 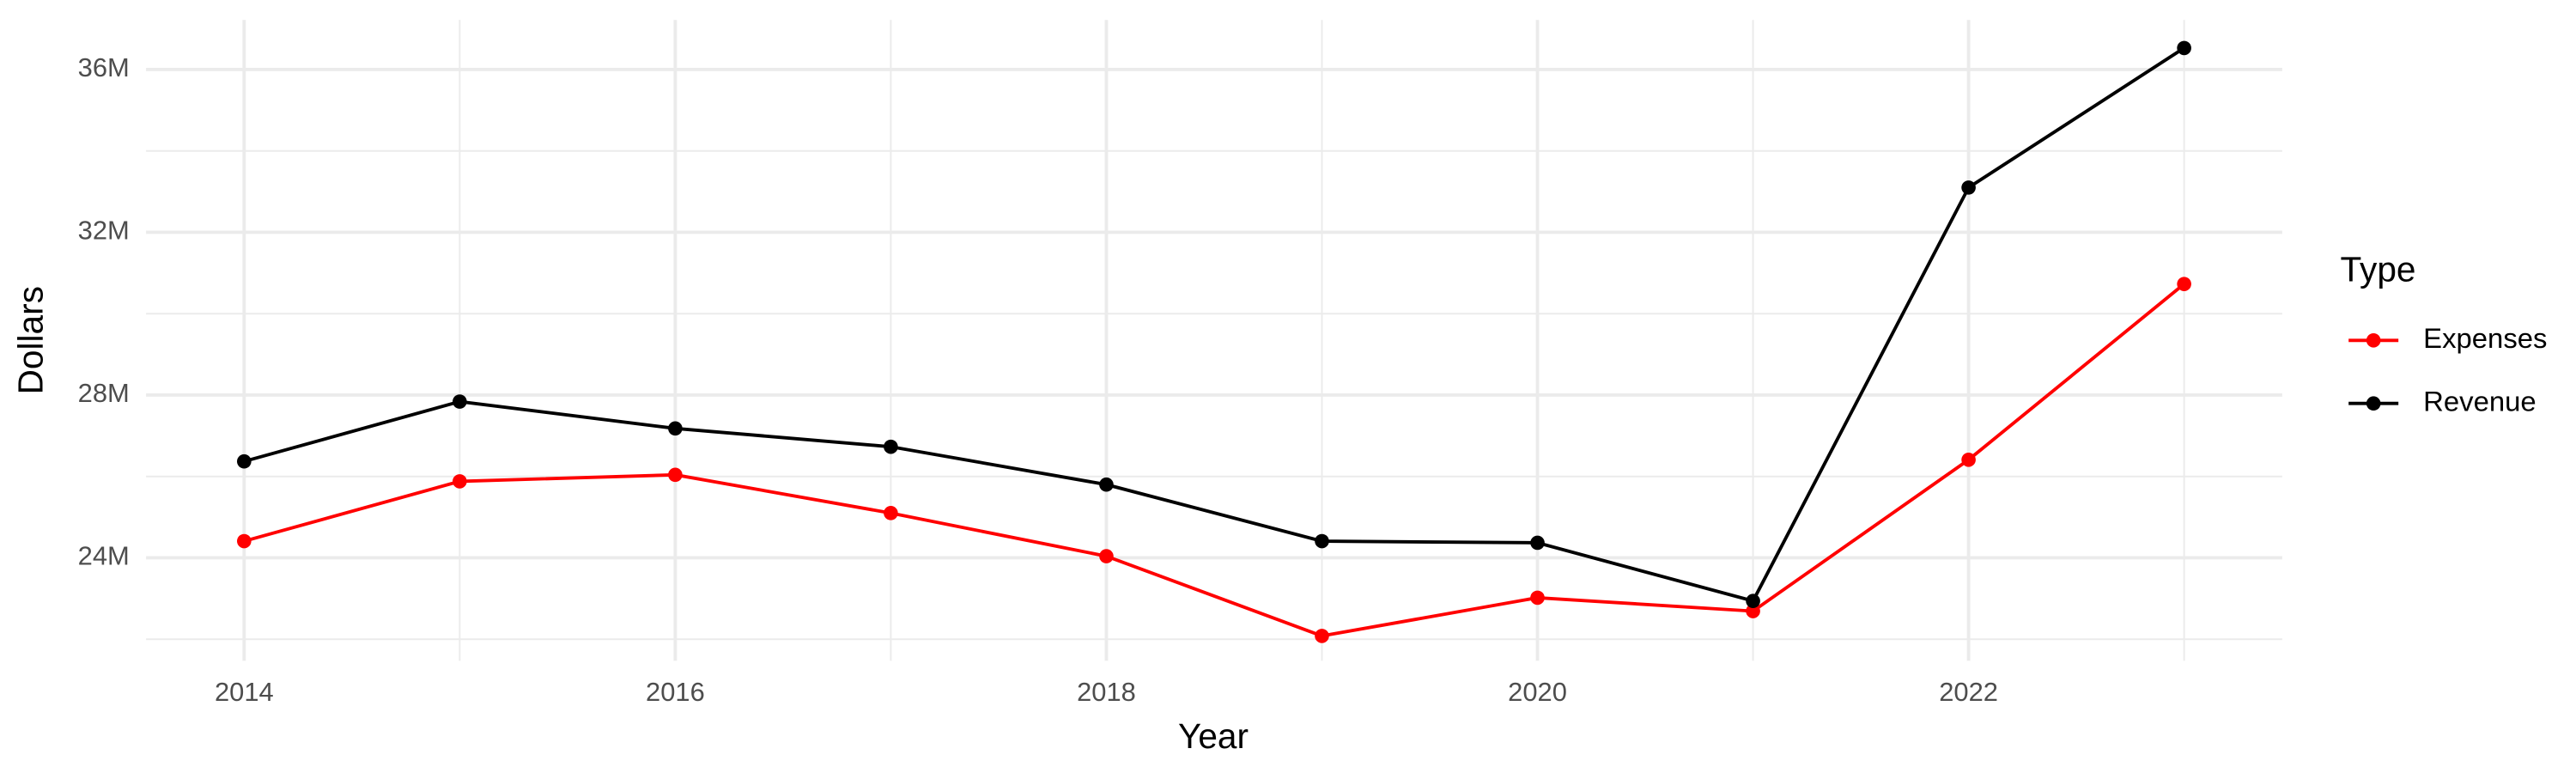 I want to click on x-axis-title: Year, so click(x=1213, y=736).